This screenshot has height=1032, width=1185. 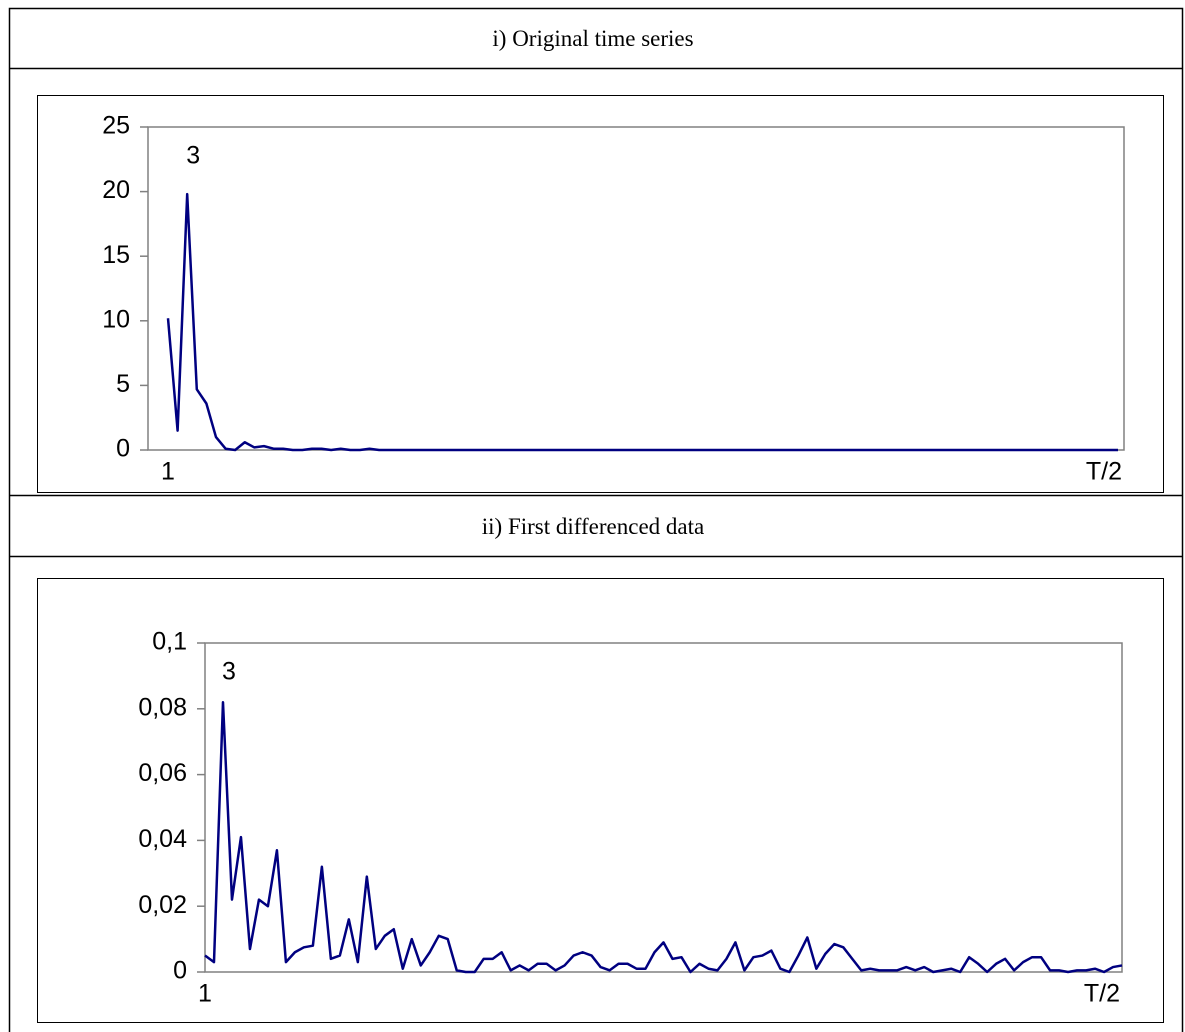 I want to click on y-tick-label: 0,08, so click(x=162, y=707).